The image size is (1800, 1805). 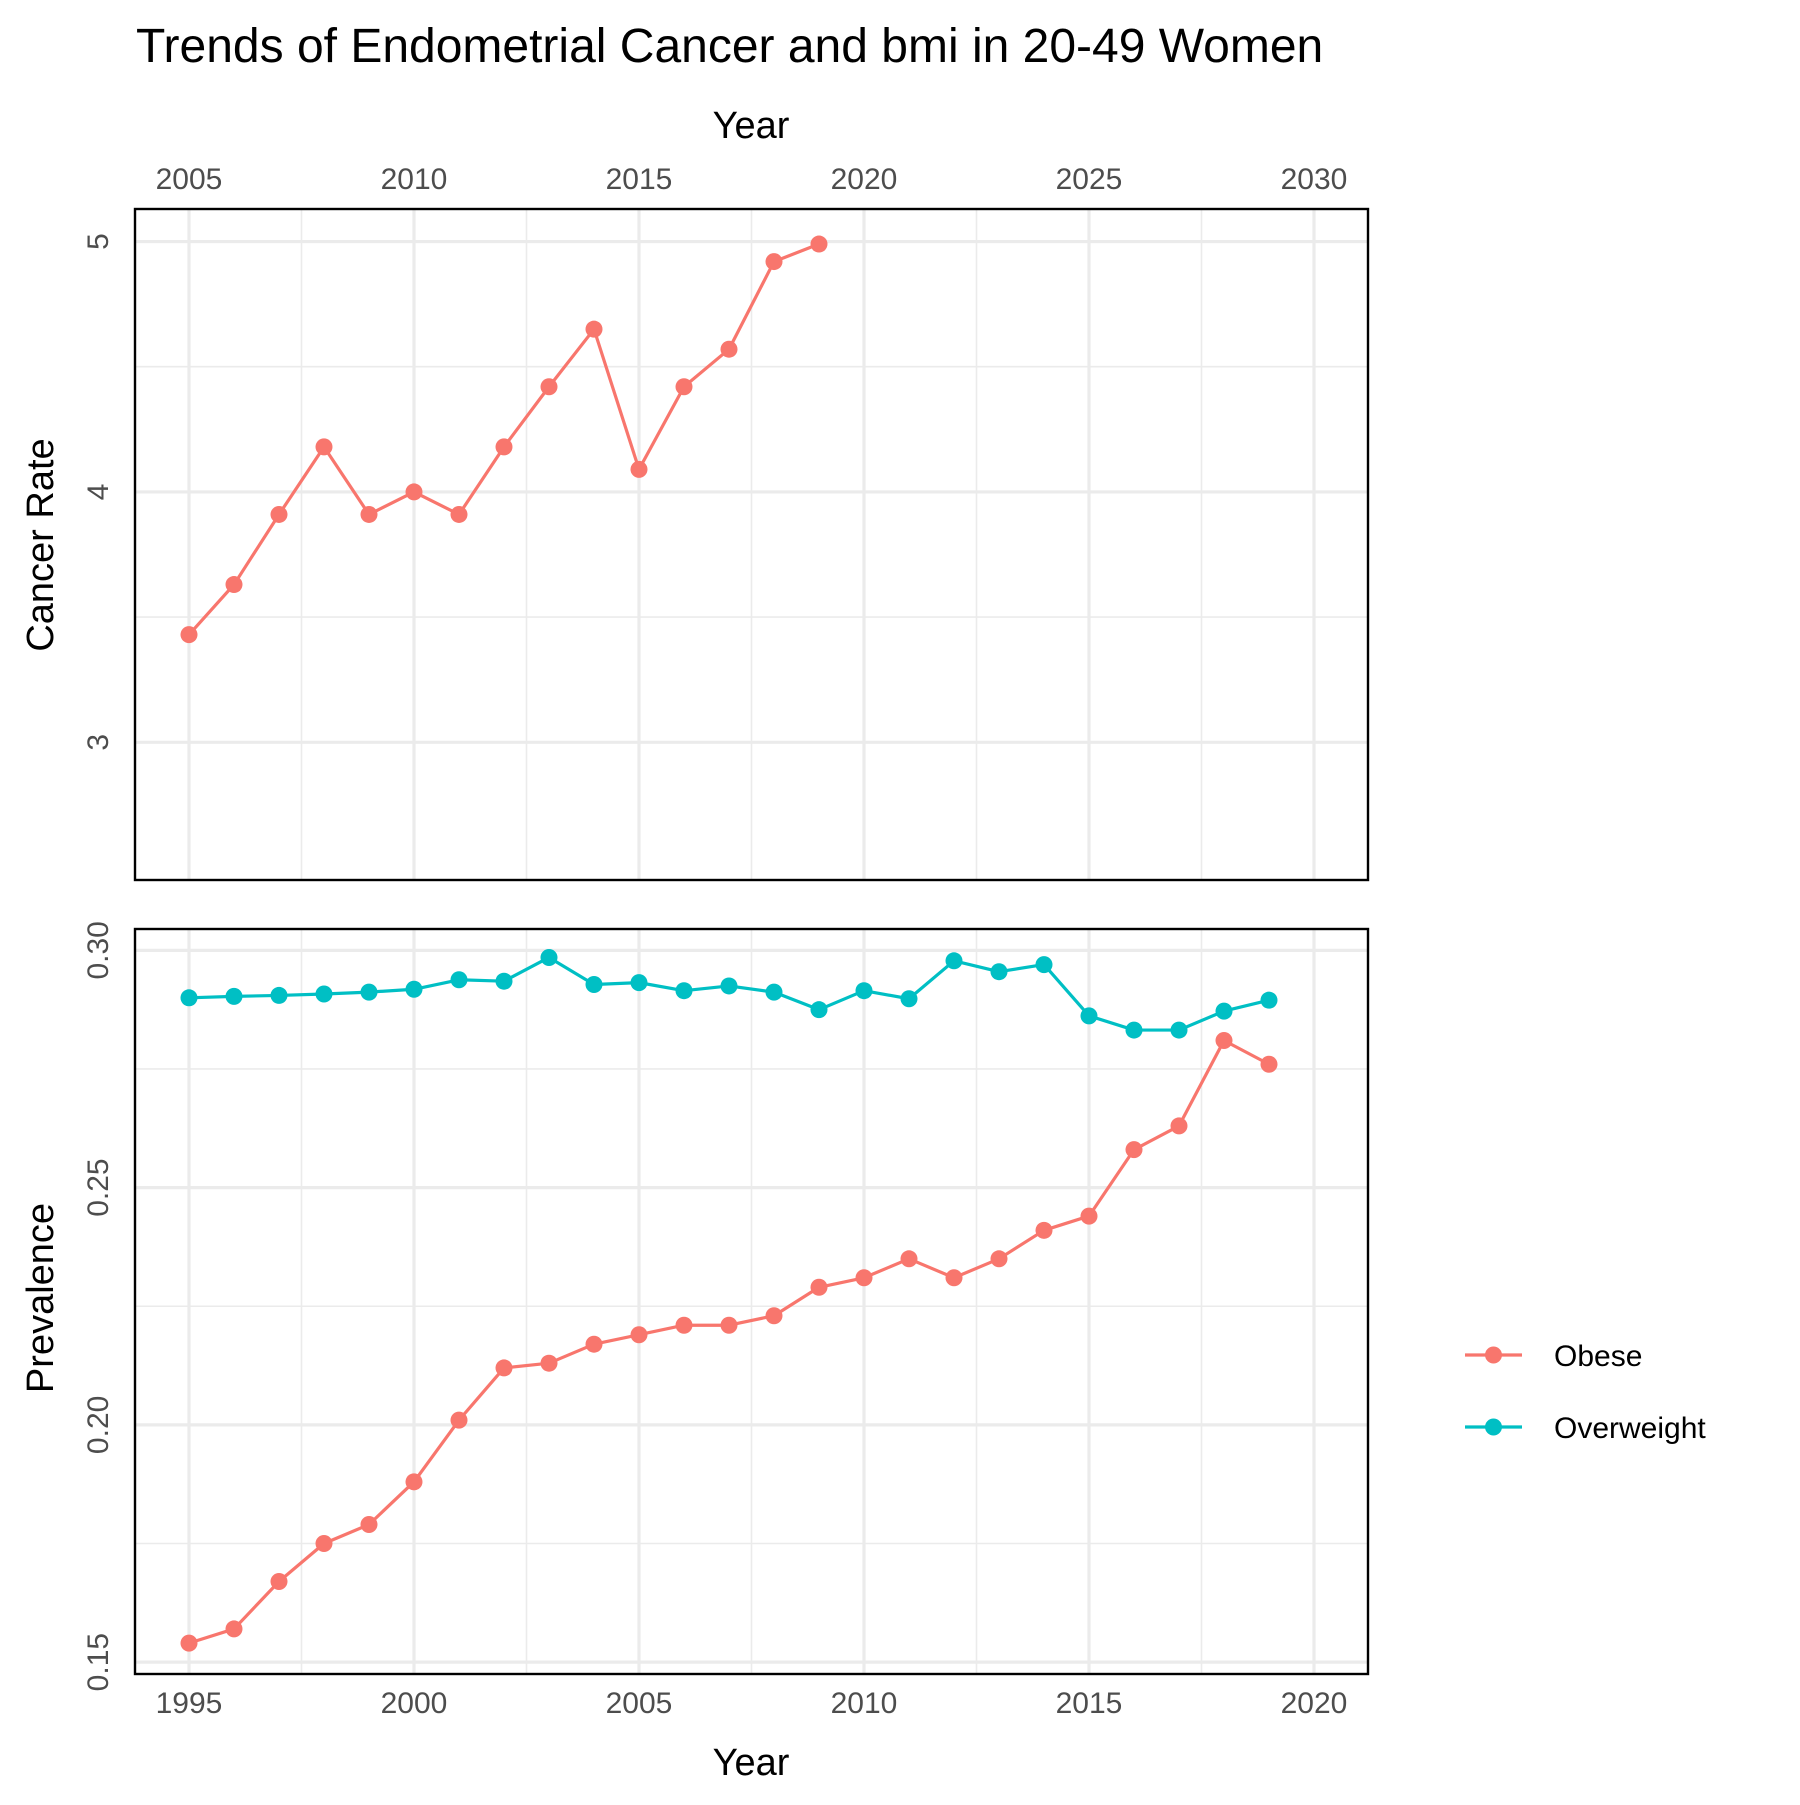 I want to click on bmi-x-tick-labels: 1995 2000 2005 2010 2015 2020, so click(x=752, y=1703).